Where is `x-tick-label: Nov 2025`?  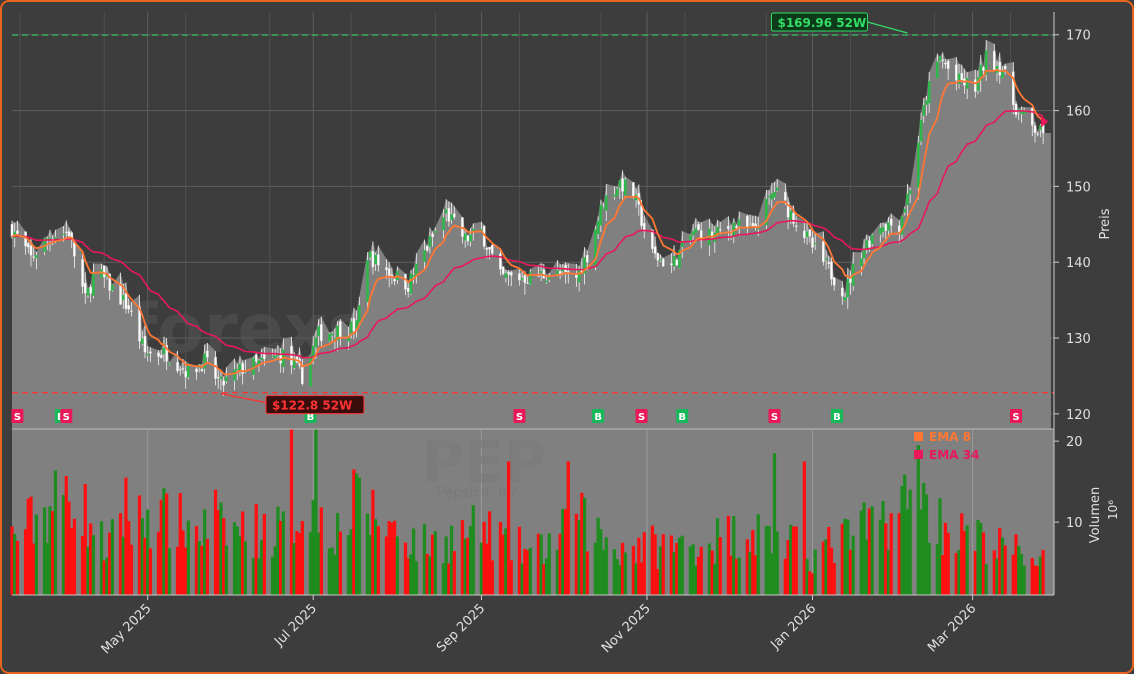
x-tick-label: Nov 2025 is located at coordinates (626, 628).